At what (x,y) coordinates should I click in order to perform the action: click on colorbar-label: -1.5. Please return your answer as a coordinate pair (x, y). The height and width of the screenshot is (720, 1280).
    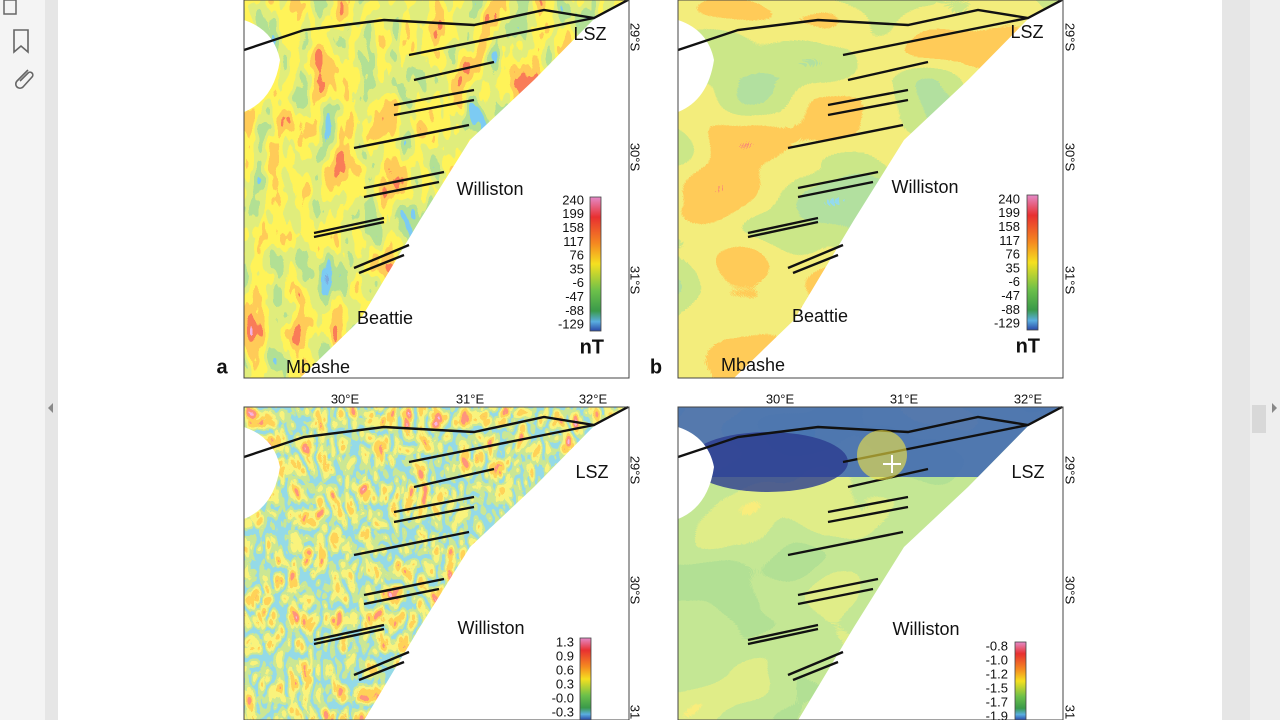
    Looking at the image, I should click on (997, 687).